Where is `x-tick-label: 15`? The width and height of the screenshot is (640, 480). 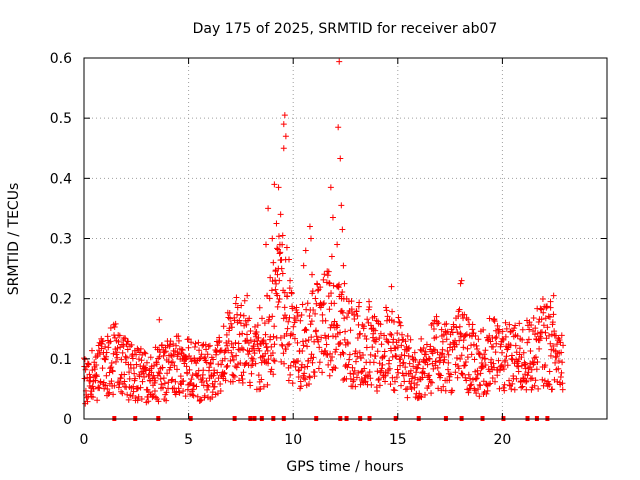 x-tick-label: 15 is located at coordinates (398, 440).